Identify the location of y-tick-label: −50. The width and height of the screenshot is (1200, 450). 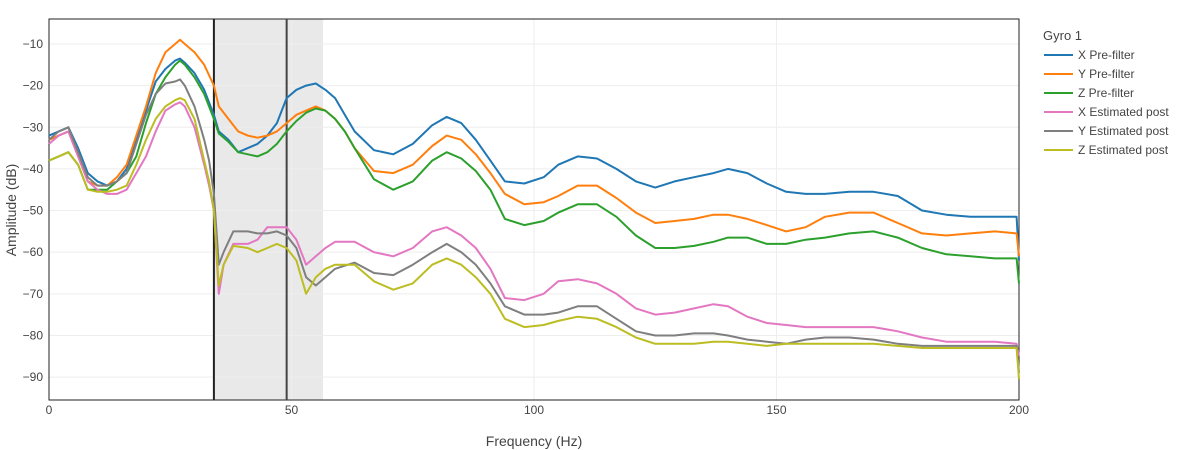
(33, 211).